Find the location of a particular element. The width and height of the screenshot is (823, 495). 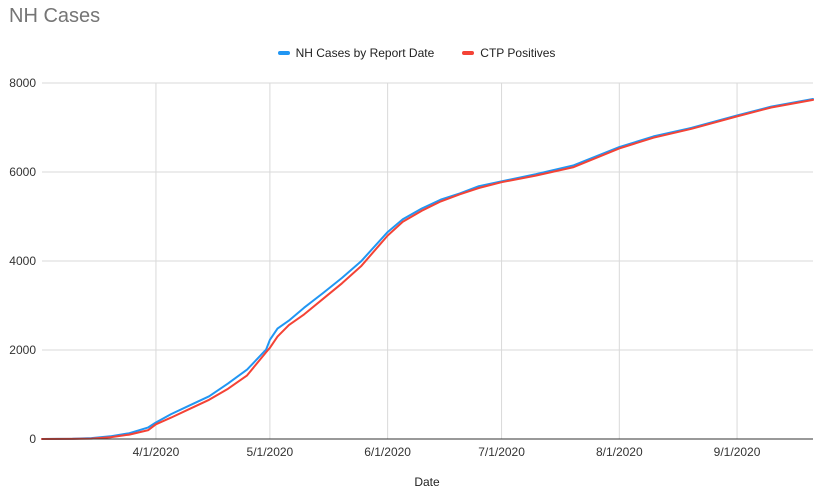

legend-label-report-date: NH Cases by Report Date is located at coordinates (365, 53).